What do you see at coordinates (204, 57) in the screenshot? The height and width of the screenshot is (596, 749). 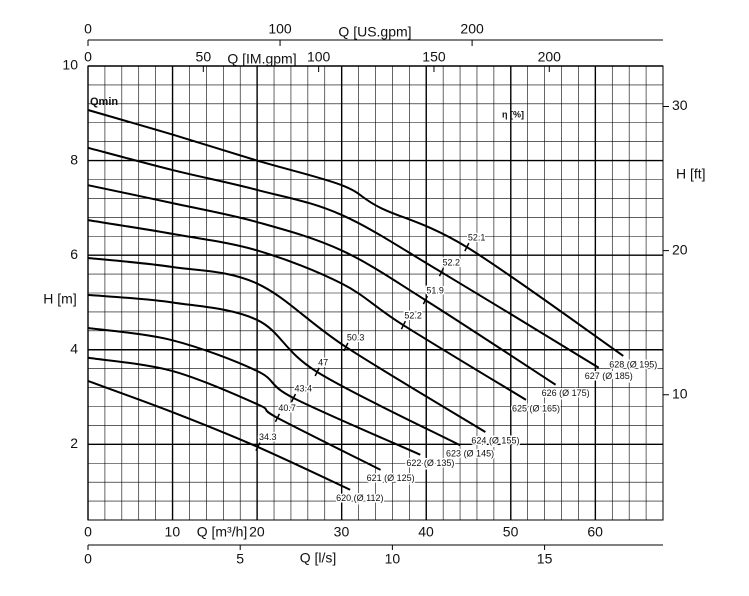 I see `imgpm-tick-label: 50` at bounding box center [204, 57].